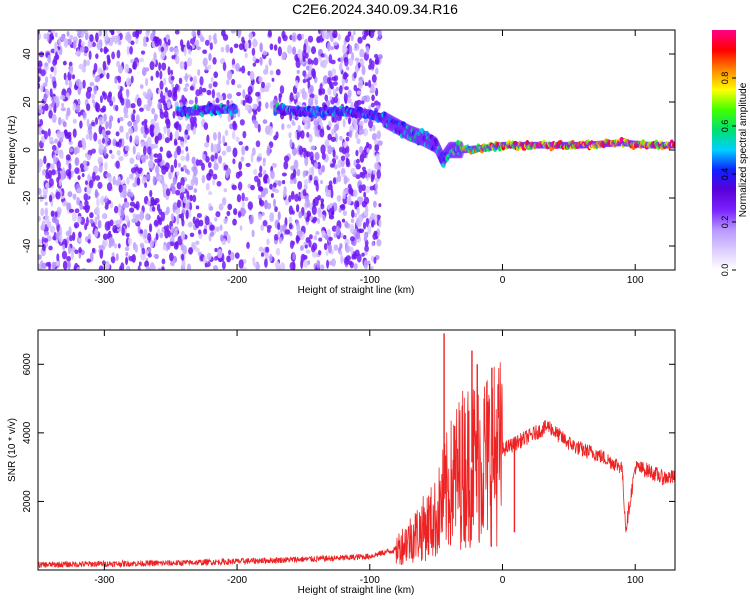  I want to click on snr-y-axis-label: SNR (10 * v/v), so click(12, 450).